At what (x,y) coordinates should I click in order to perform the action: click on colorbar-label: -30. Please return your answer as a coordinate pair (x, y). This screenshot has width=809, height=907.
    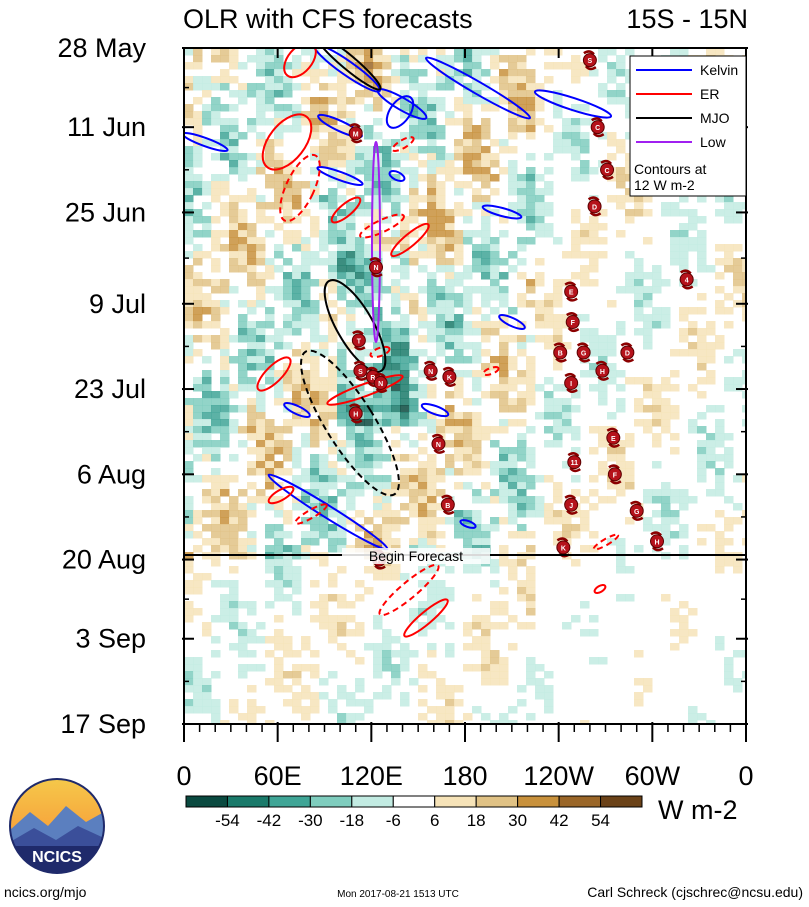
    Looking at the image, I should click on (310, 820).